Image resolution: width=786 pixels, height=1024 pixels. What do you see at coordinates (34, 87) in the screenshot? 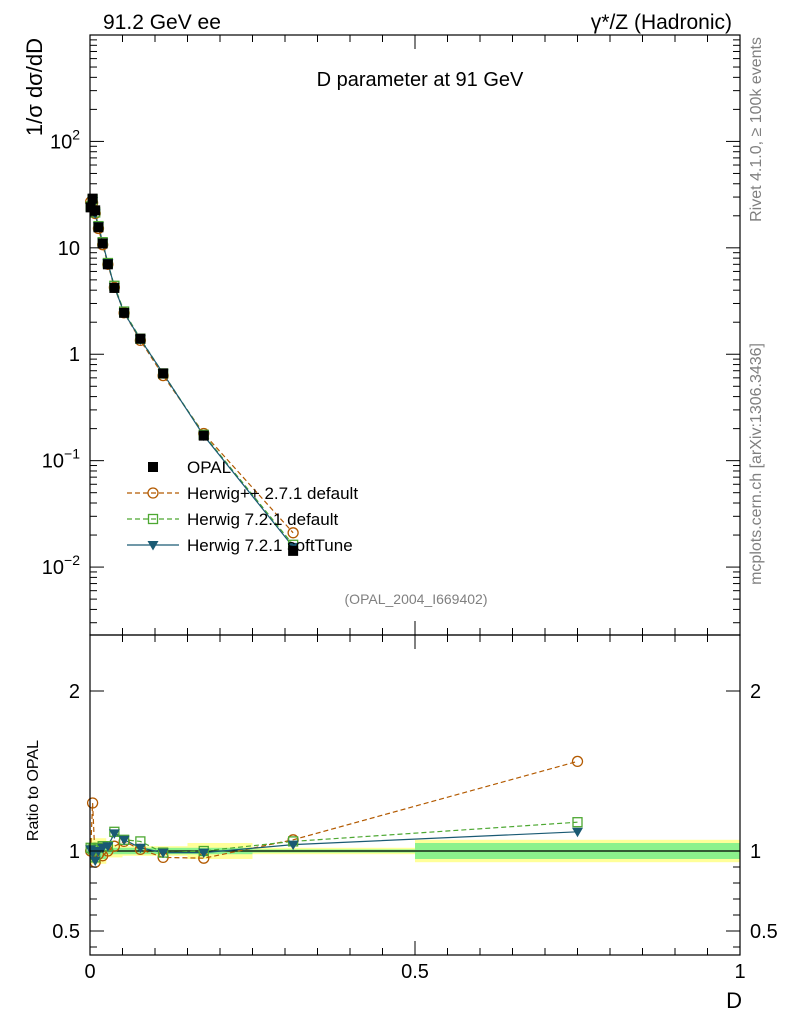
I see `main-y-axis-label: 1/σ dσ/dD` at bounding box center [34, 87].